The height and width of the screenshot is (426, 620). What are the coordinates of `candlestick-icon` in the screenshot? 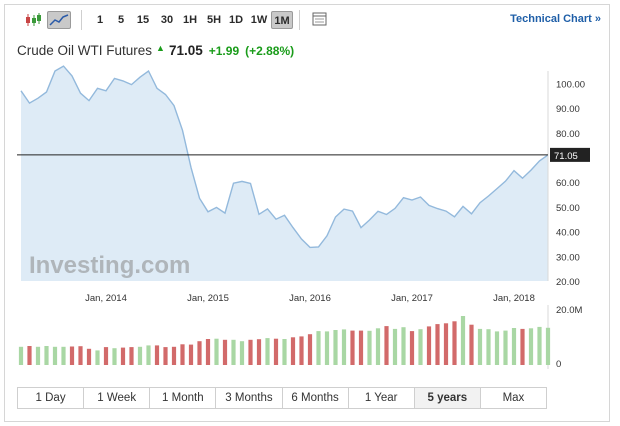 It's located at (33, 20).